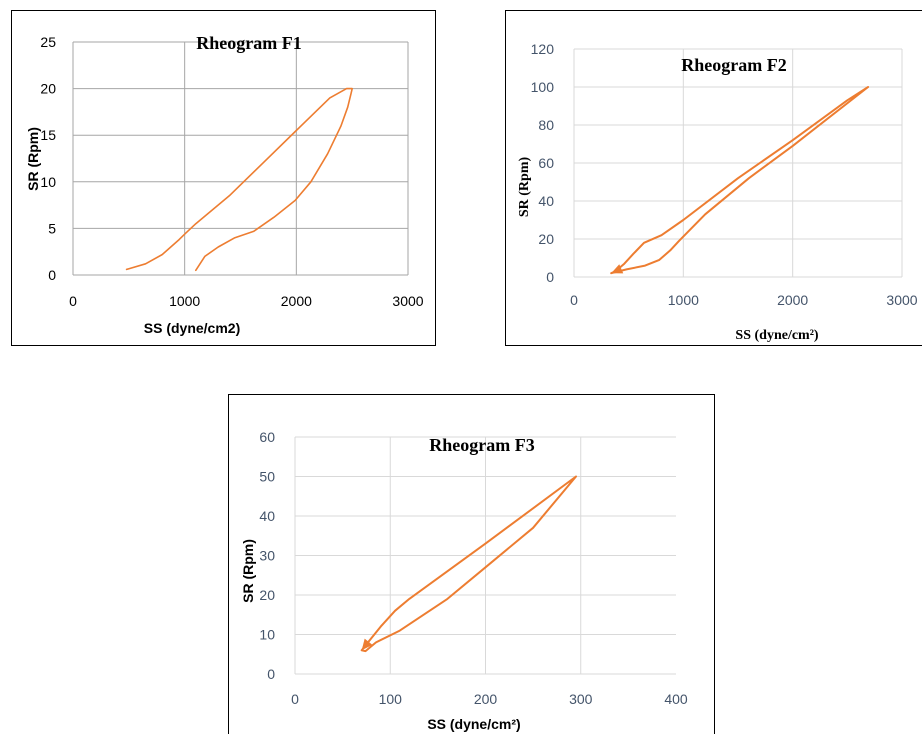 This screenshot has height=735, width=922. I want to click on y-tick-label: 25, so click(48, 42).